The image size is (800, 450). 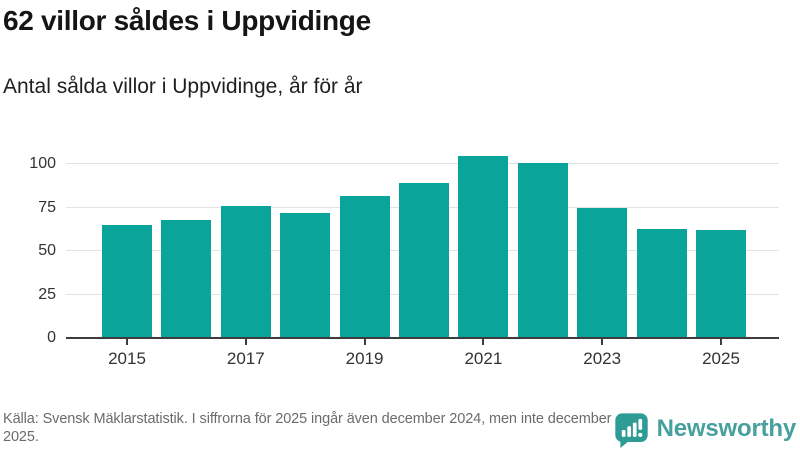 What do you see at coordinates (602, 272) in the screenshot?
I see `bar-2023` at bounding box center [602, 272].